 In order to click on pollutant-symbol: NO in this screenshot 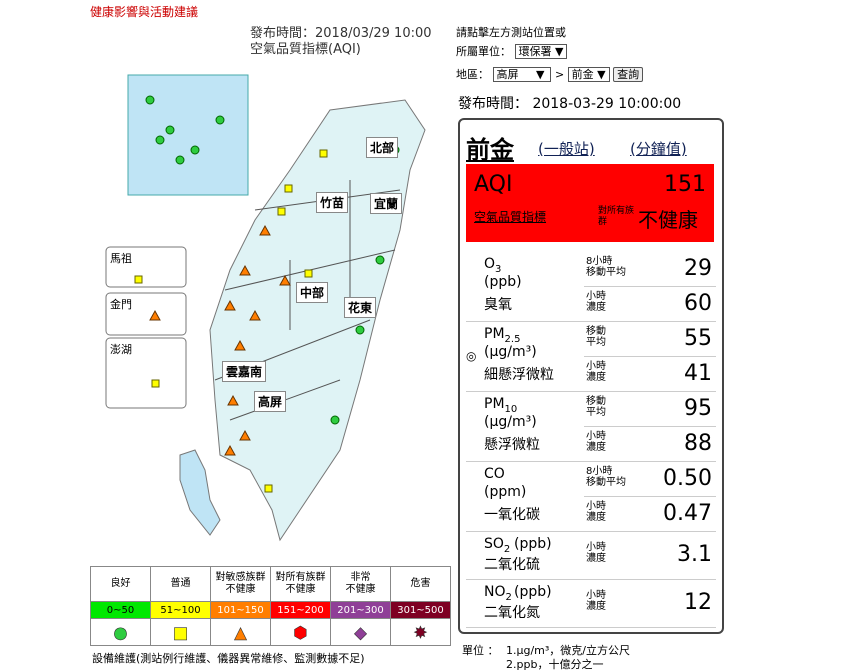, I will do `click(495, 592)`.